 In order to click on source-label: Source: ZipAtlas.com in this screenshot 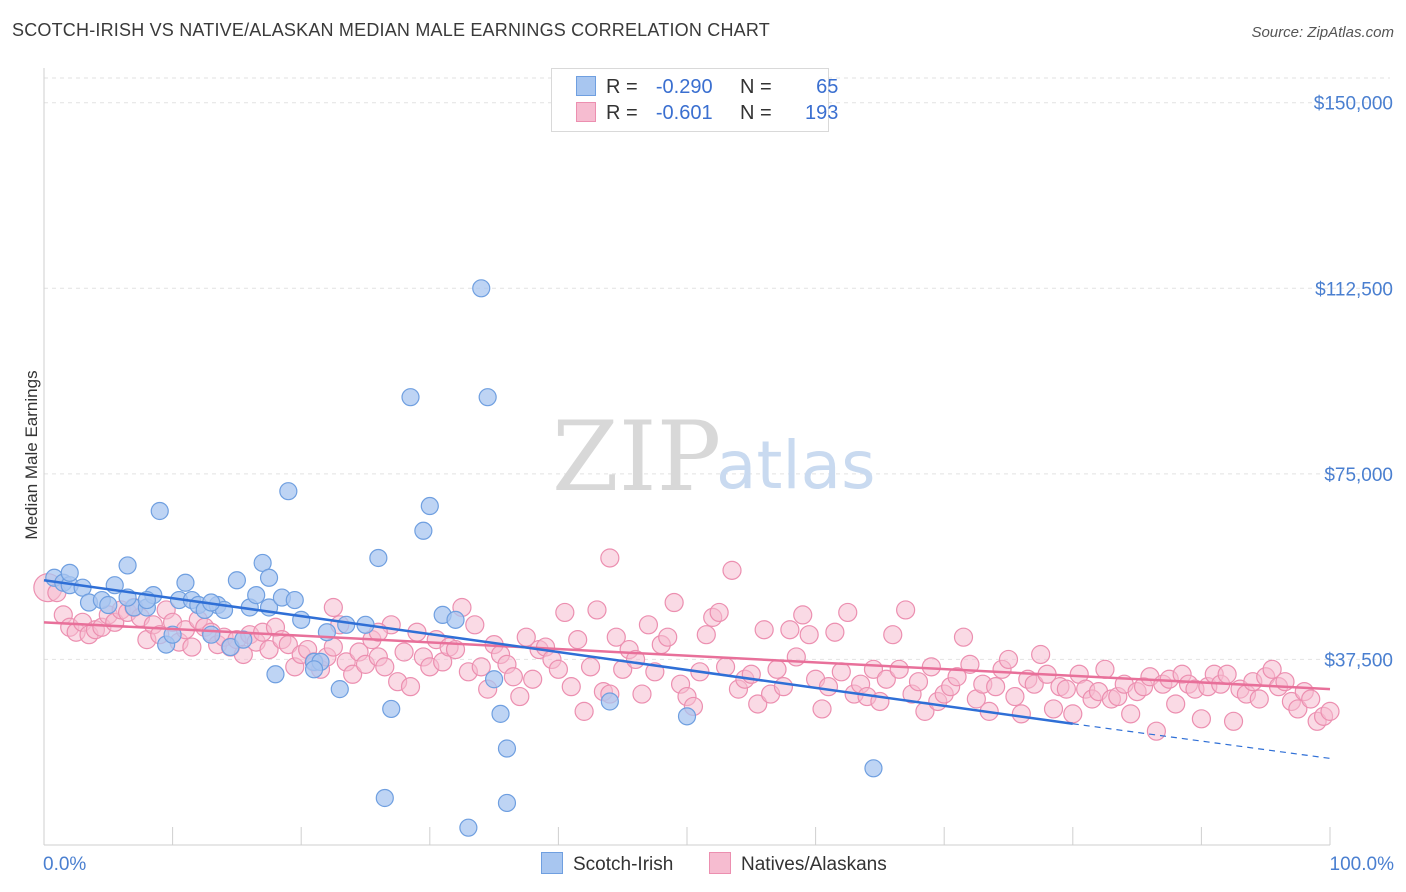, I will do `click(1322, 32)`.